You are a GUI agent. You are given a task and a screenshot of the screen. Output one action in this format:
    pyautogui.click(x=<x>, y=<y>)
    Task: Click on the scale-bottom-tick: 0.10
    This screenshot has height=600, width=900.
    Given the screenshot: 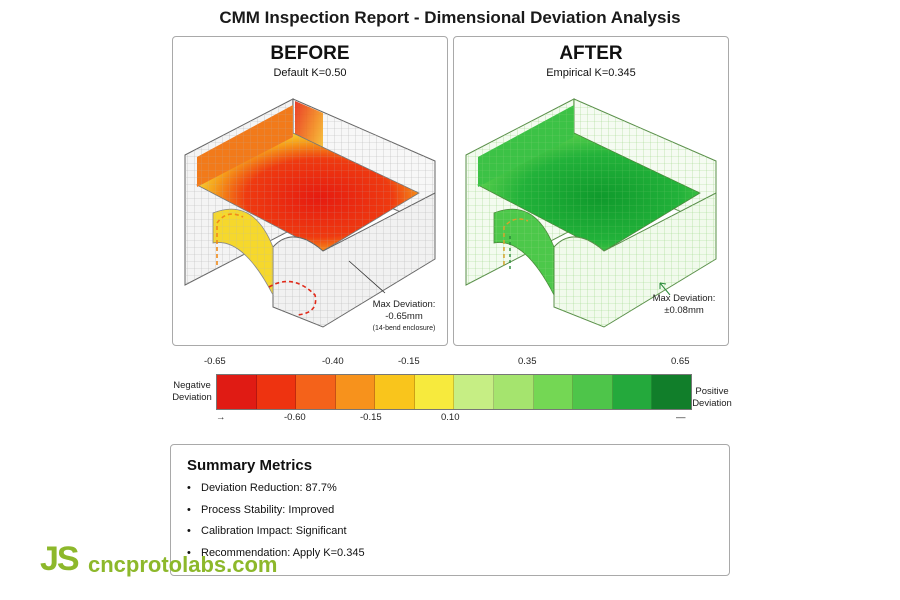 What is the action you would take?
    pyautogui.click(x=450, y=417)
    